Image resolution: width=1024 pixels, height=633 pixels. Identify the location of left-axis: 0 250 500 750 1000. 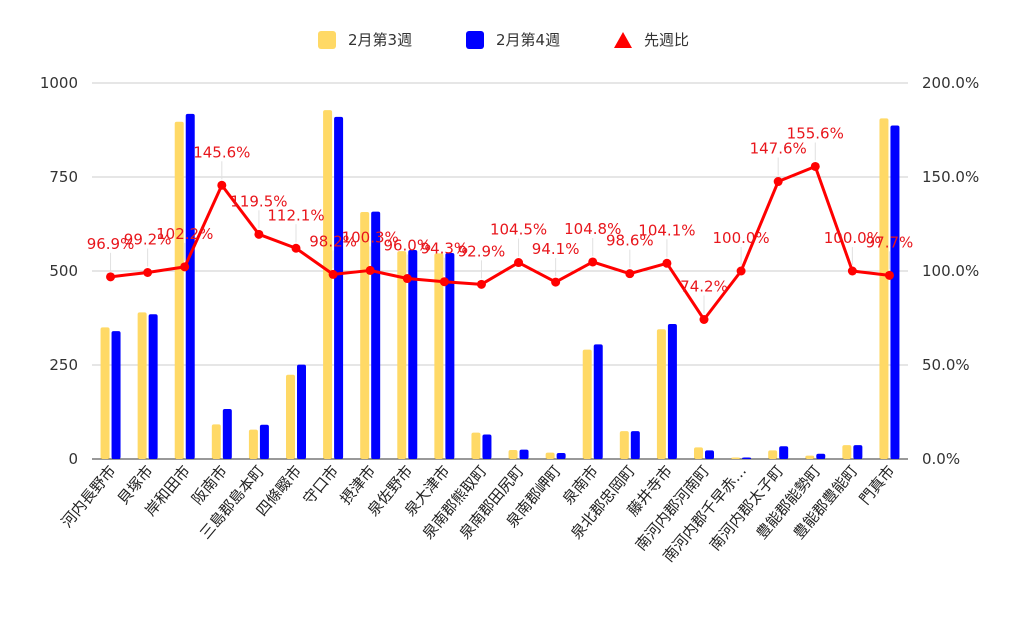
(59, 271).